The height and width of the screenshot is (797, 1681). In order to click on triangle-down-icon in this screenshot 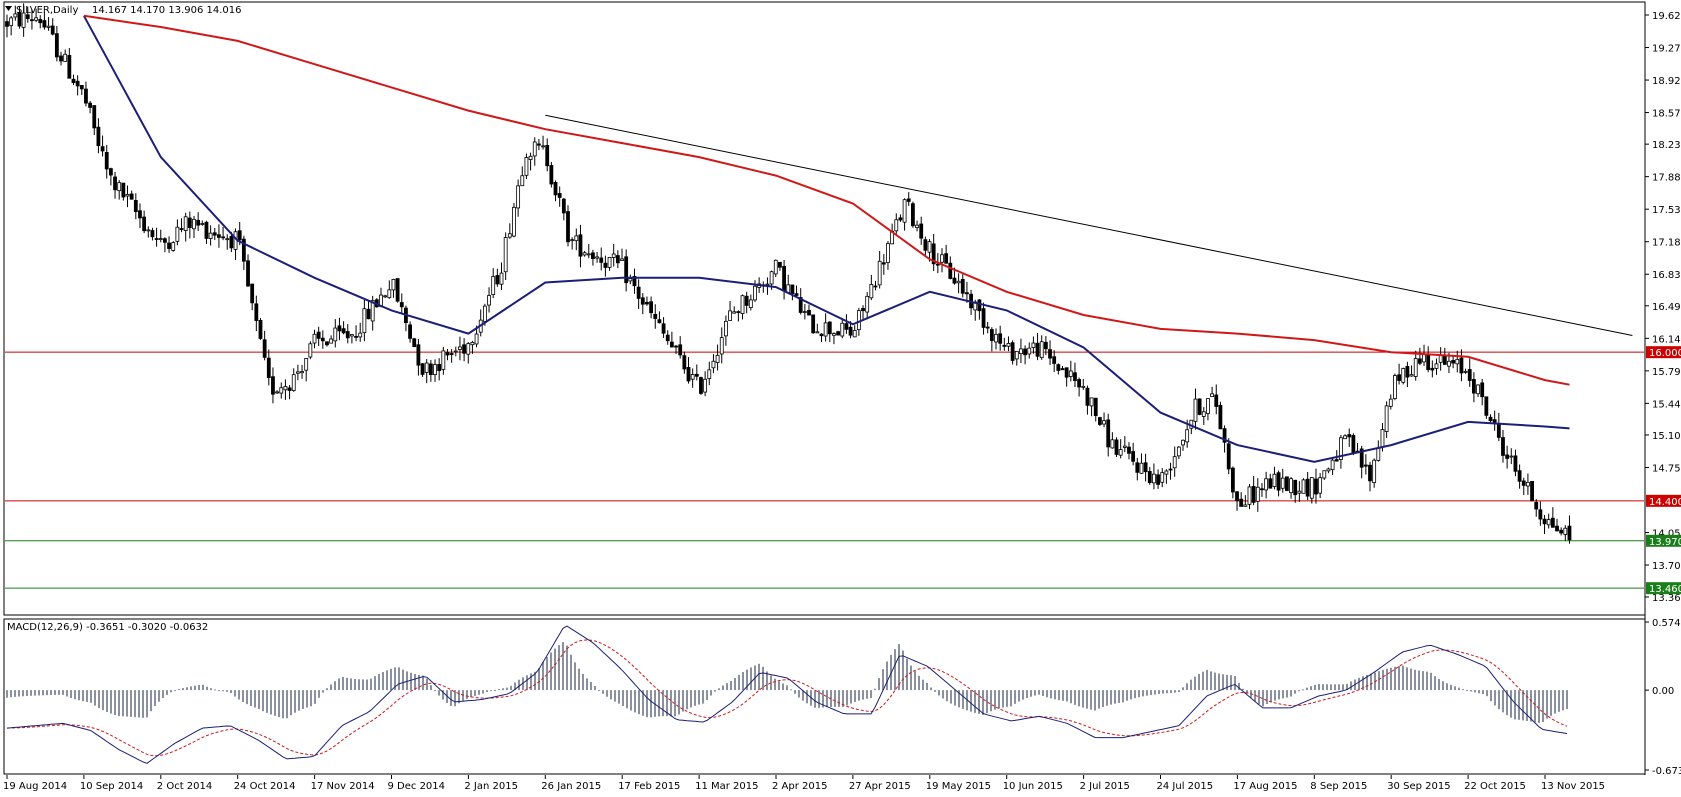, I will do `click(8, 8)`.